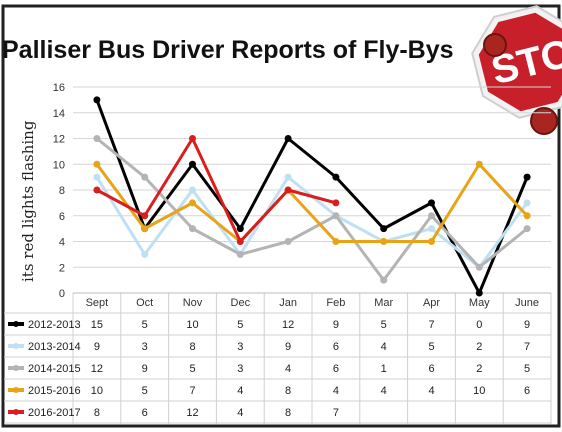  Describe the element at coordinates (62, 294) in the screenshot. I see `y-tick-label: 0` at that location.